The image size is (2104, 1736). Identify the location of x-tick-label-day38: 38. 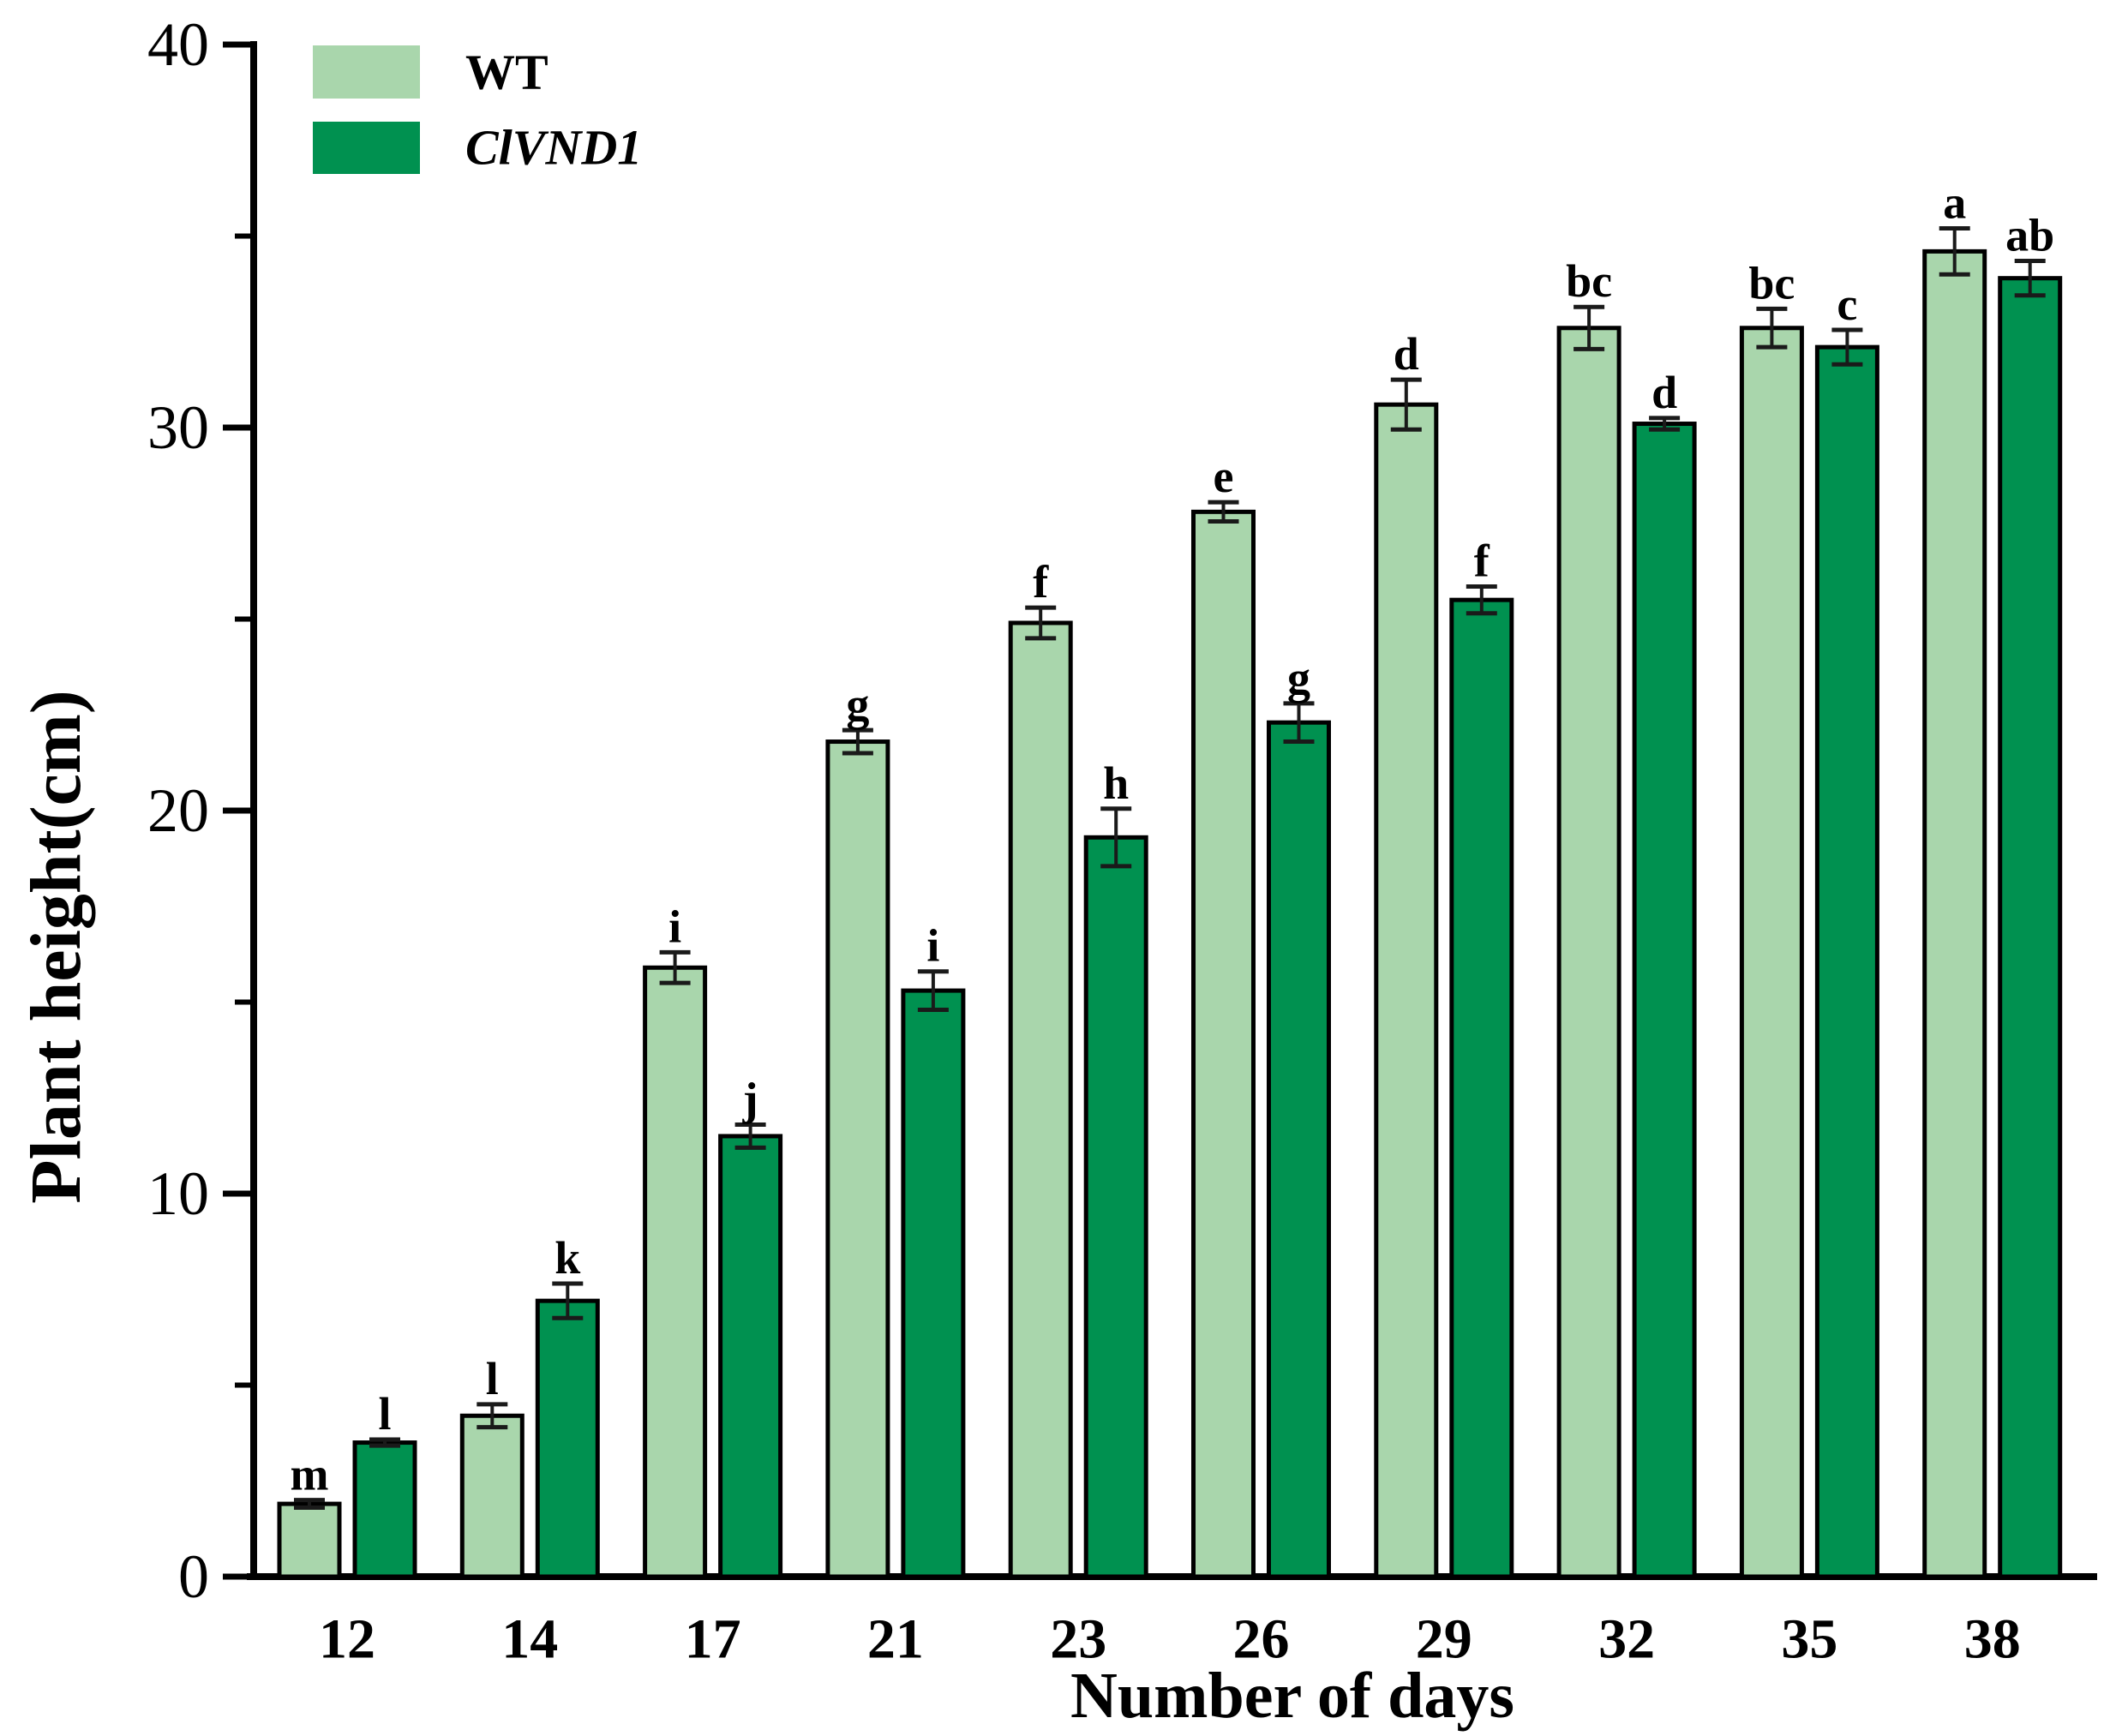
(1992, 1638).